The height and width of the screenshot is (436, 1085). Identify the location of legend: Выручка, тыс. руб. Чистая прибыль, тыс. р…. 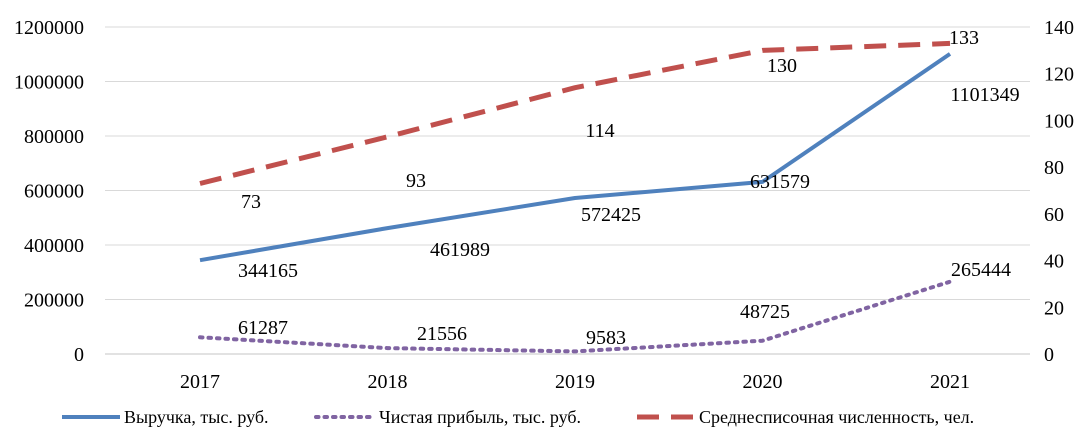
(518, 417).